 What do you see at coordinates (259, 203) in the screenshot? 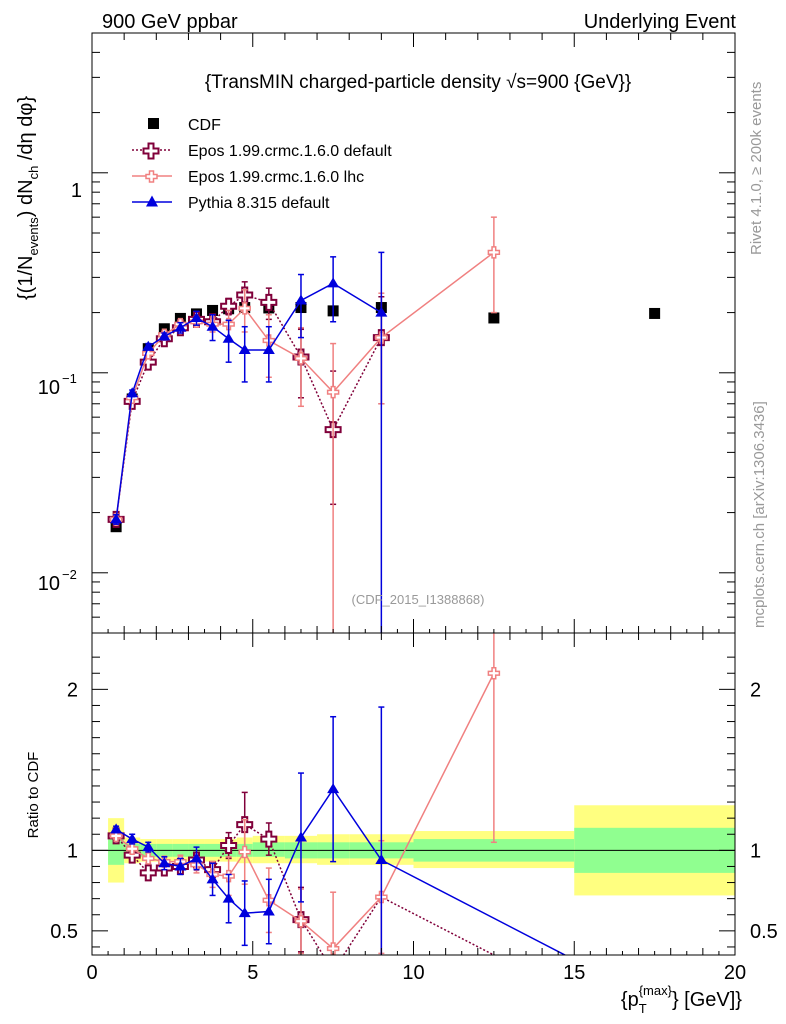
I see `legend-label-pythia: Pythia 8.315 default` at bounding box center [259, 203].